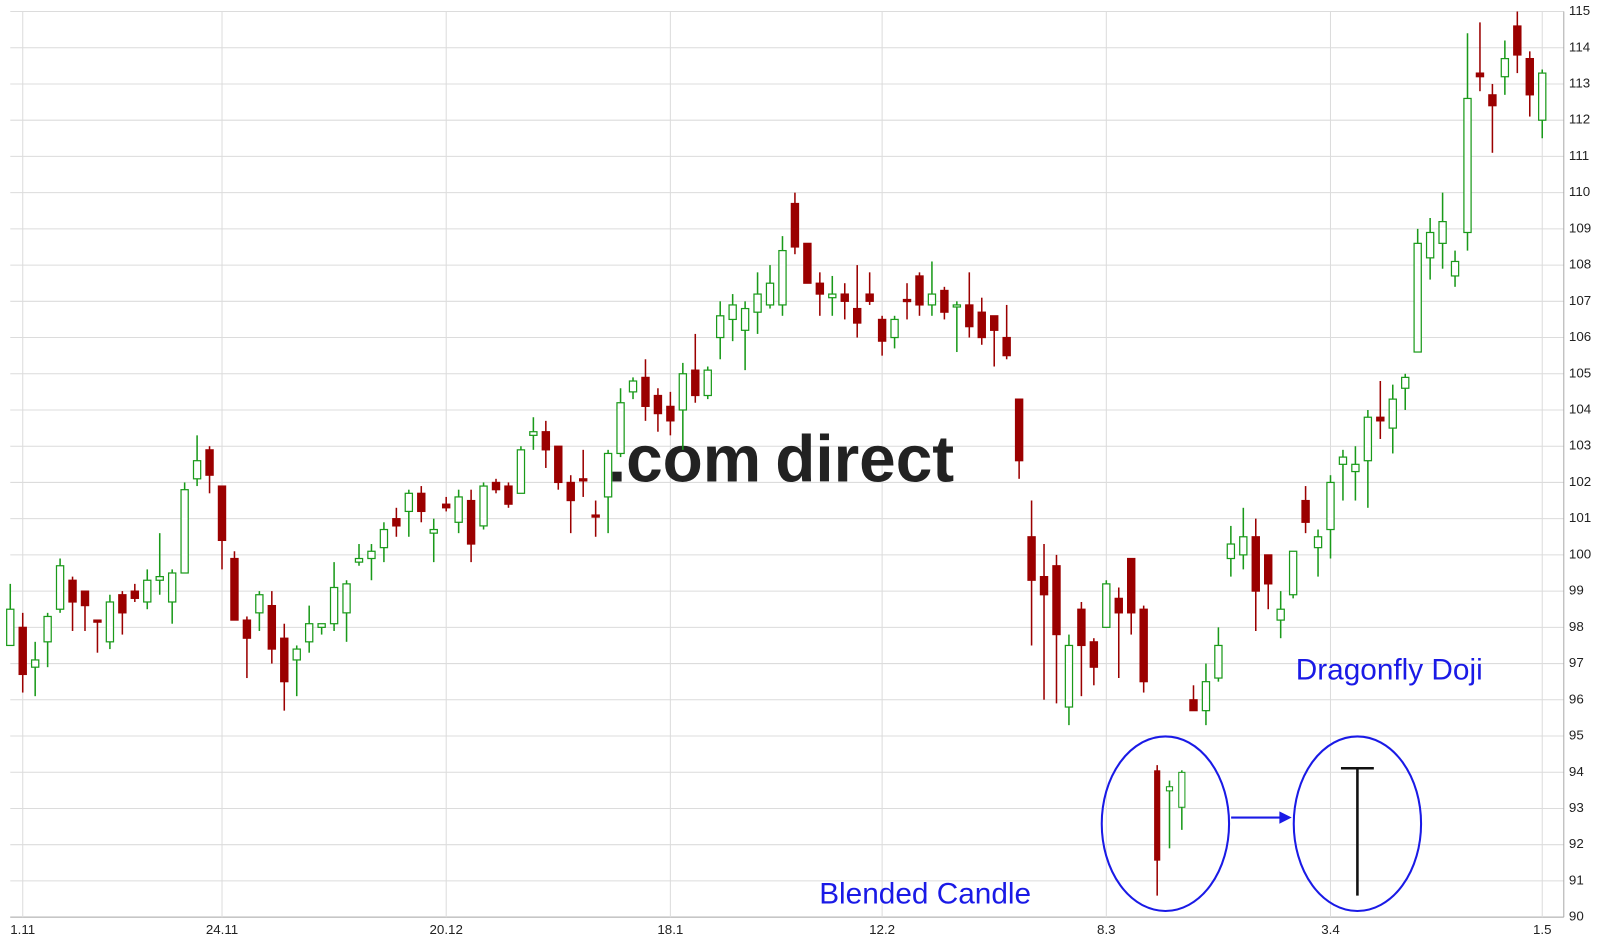 This screenshot has width=1610, height=942. I want to click on y-tick-label: 92, so click(1576, 843).